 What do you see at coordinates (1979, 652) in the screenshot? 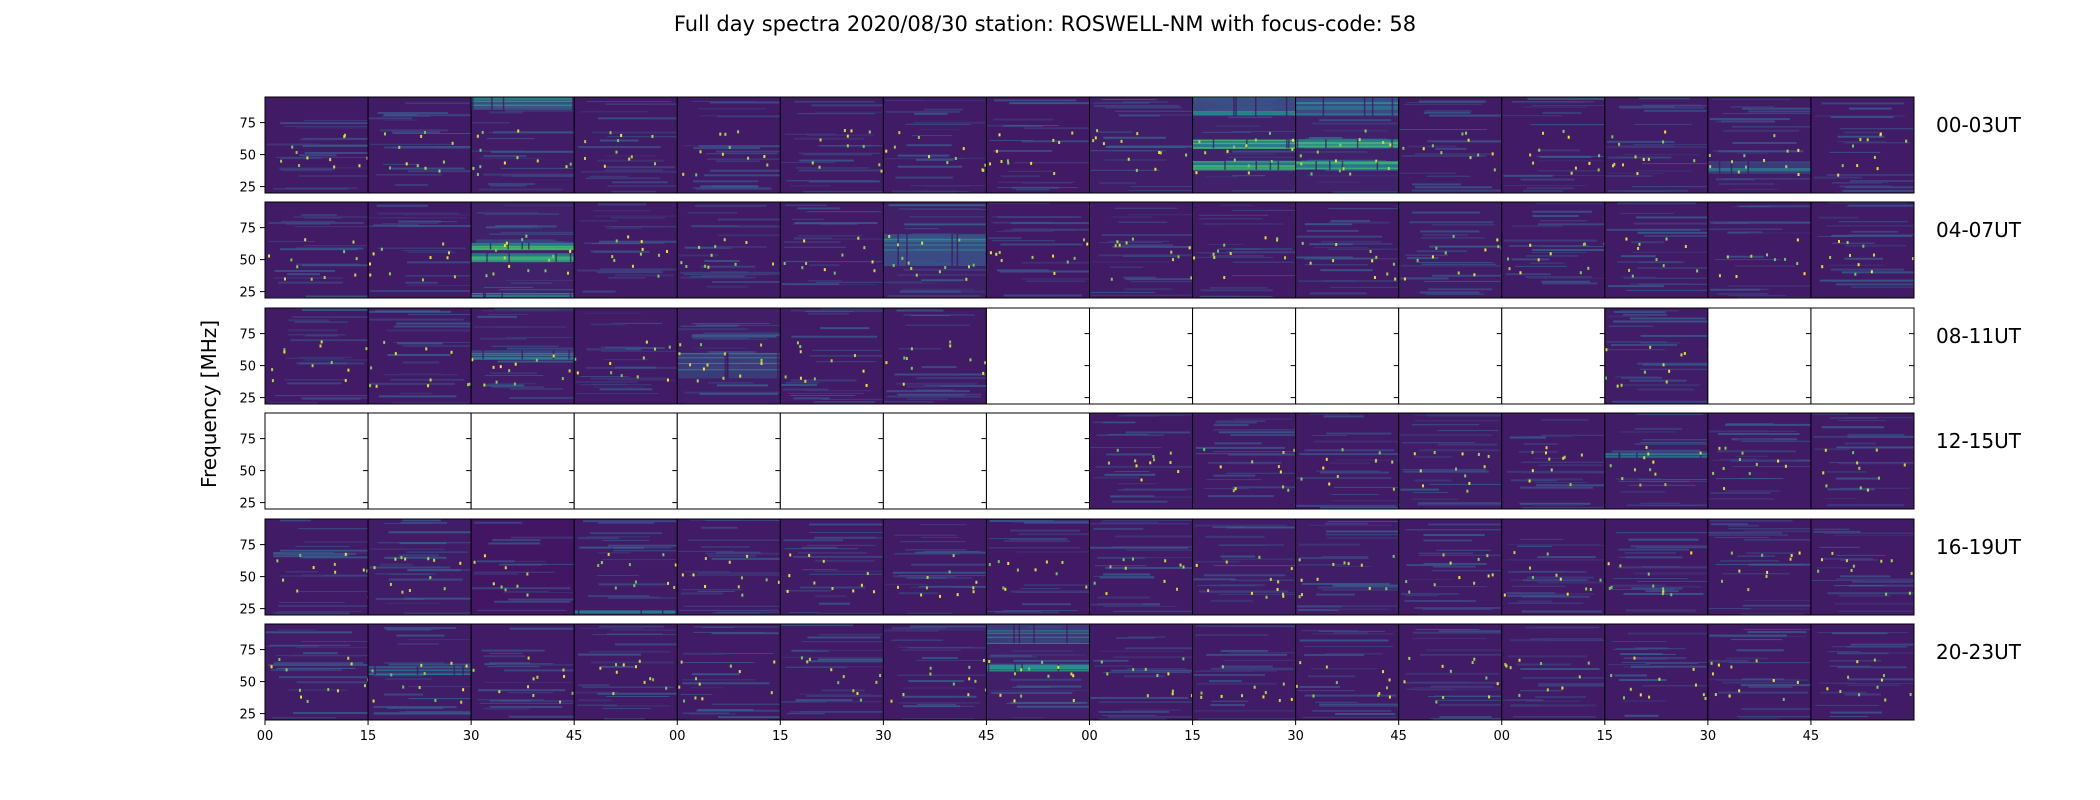
I see `row-label: 20-23UT` at bounding box center [1979, 652].